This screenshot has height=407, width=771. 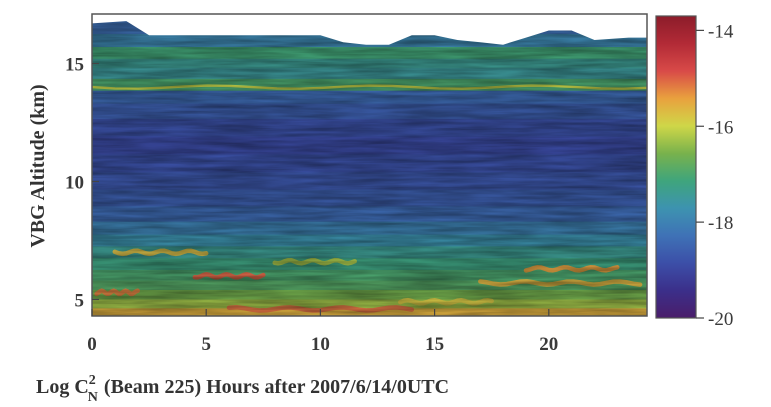 I want to click on colorbar-tick-label: -16, so click(x=720, y=127).